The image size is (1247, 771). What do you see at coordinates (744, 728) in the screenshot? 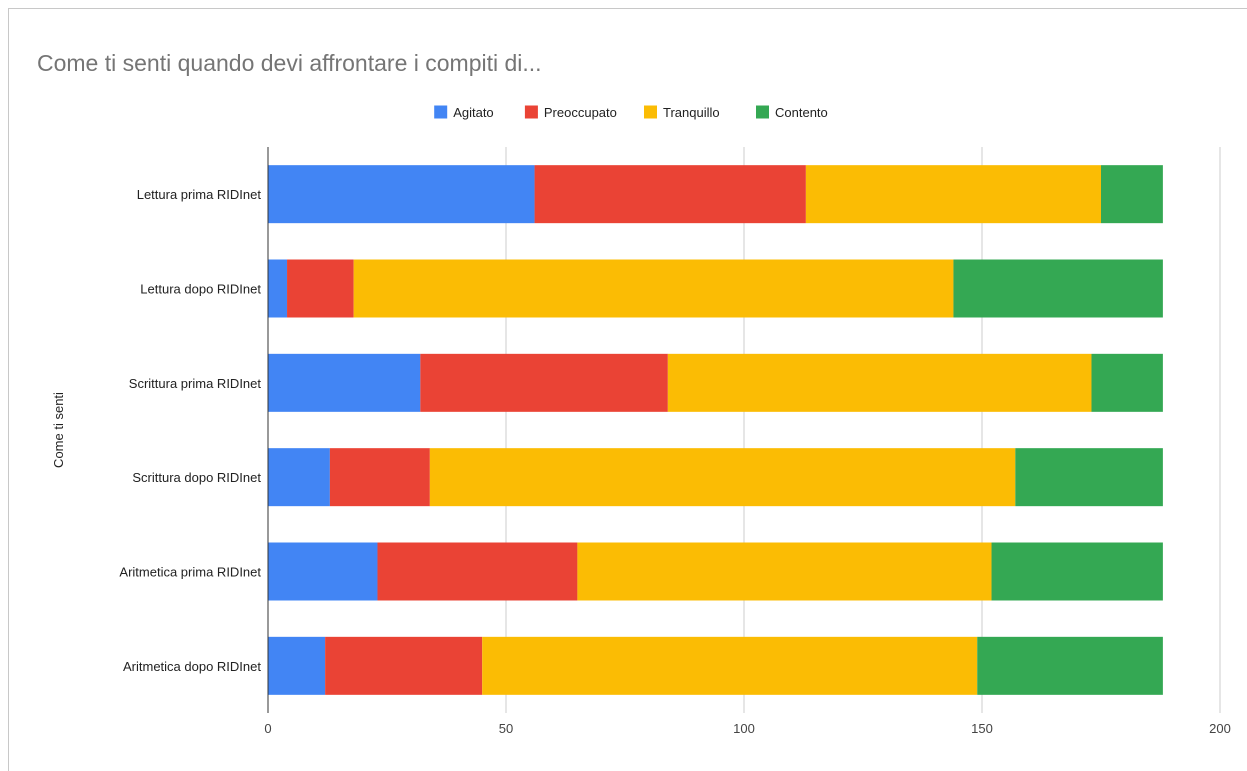
I see `x-tick-label: 100` at bounding box center [744, 728].